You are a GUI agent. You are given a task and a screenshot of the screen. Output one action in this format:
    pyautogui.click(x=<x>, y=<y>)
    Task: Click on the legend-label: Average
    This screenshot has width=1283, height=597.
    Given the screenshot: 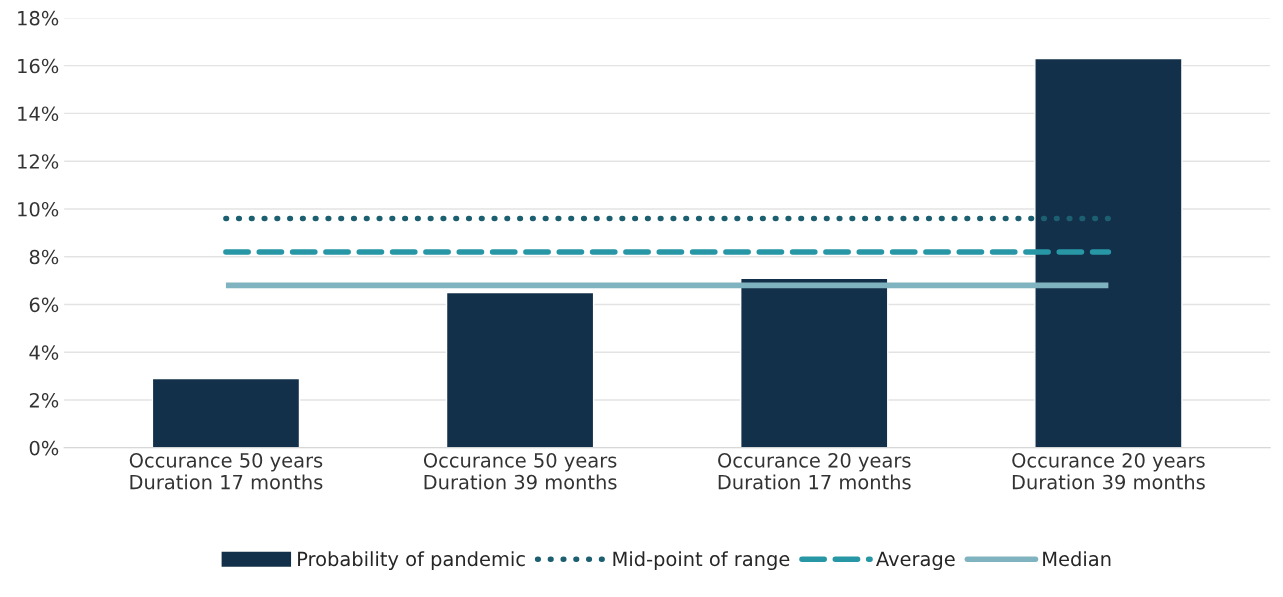 What is the action you would take?
    pyautogui.click(x=915, y=561)
    